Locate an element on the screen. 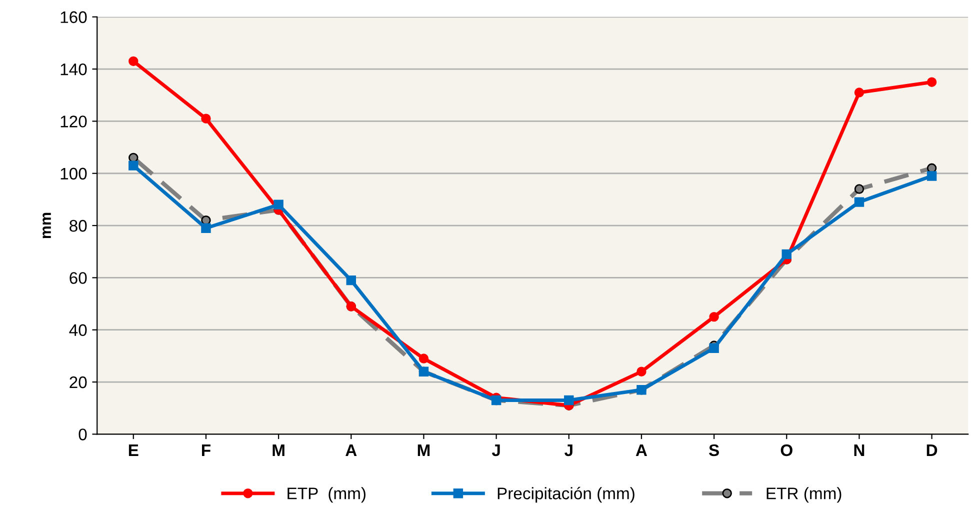  y-tick-label: 160 is located at coordinates (73, 17).